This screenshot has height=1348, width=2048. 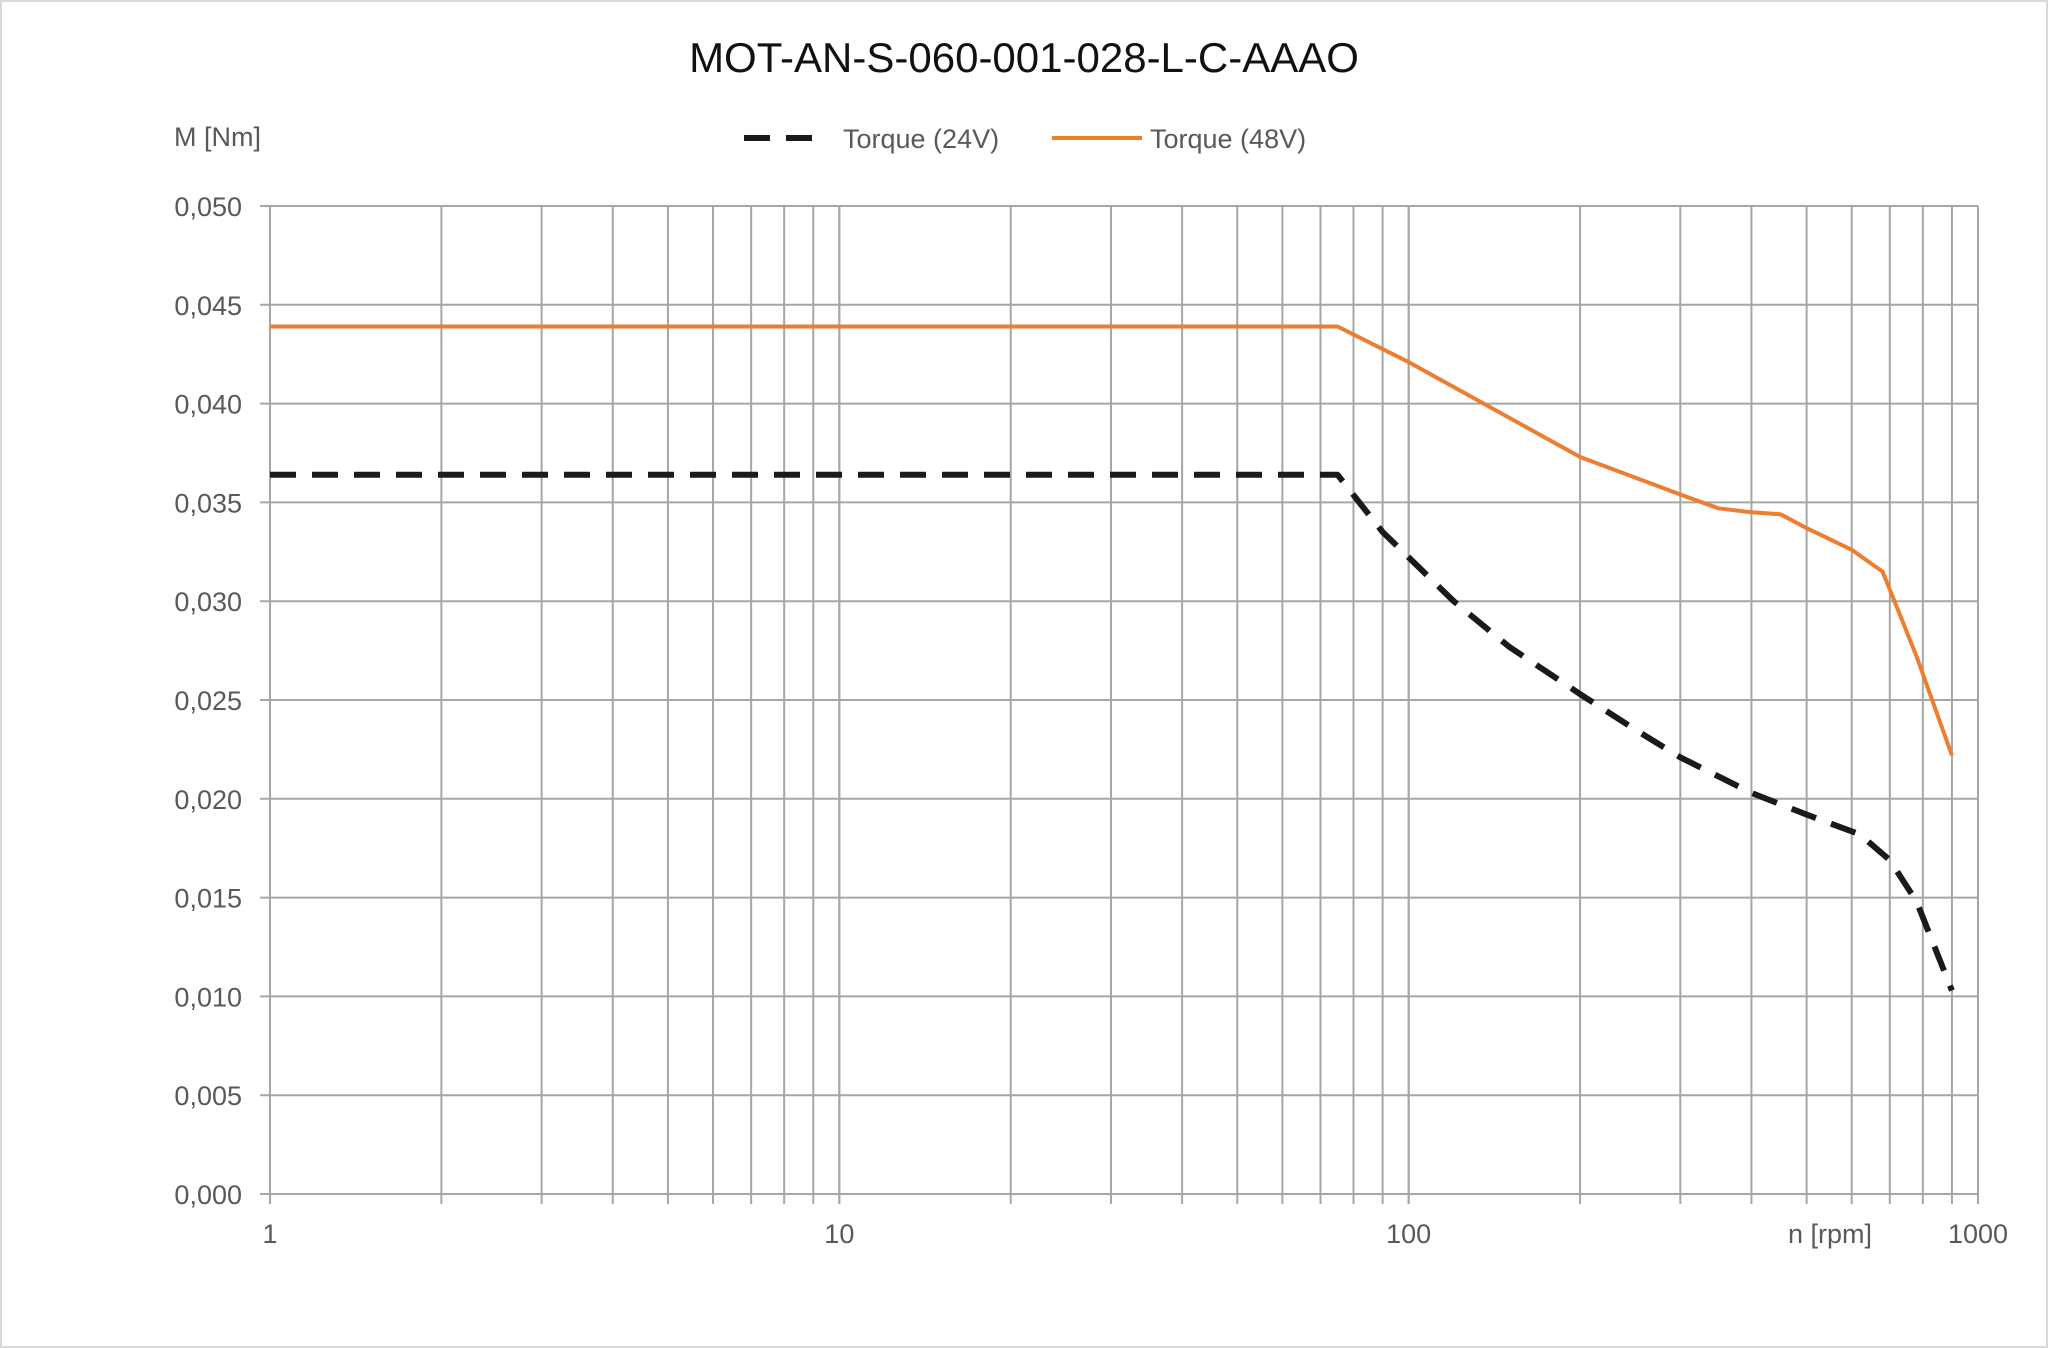 What do you see at coordinates (208, 1096) in the screenshot?
I see `y-tick-label: 0,005` at bounding box center [208, 1096].